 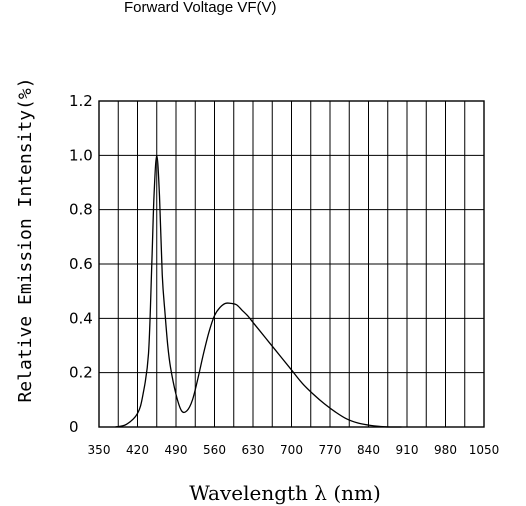 I want to click on y-tick-label: 0.8, so click(x=81, y=210).